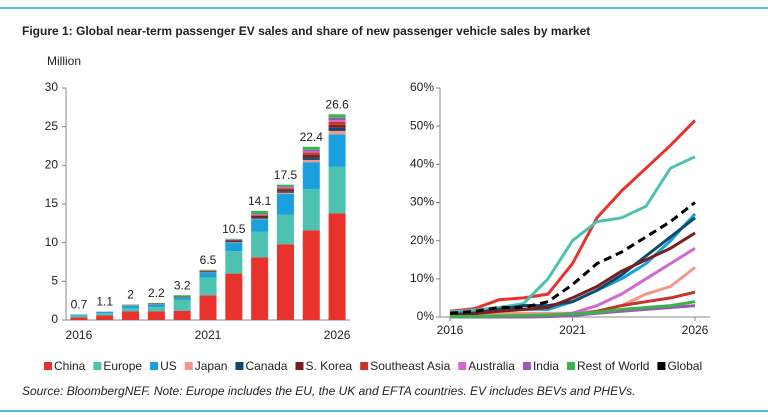 The width and height of the screenshot is (768, 417). I want to click on total-label: 10.5, so click(234, 229).